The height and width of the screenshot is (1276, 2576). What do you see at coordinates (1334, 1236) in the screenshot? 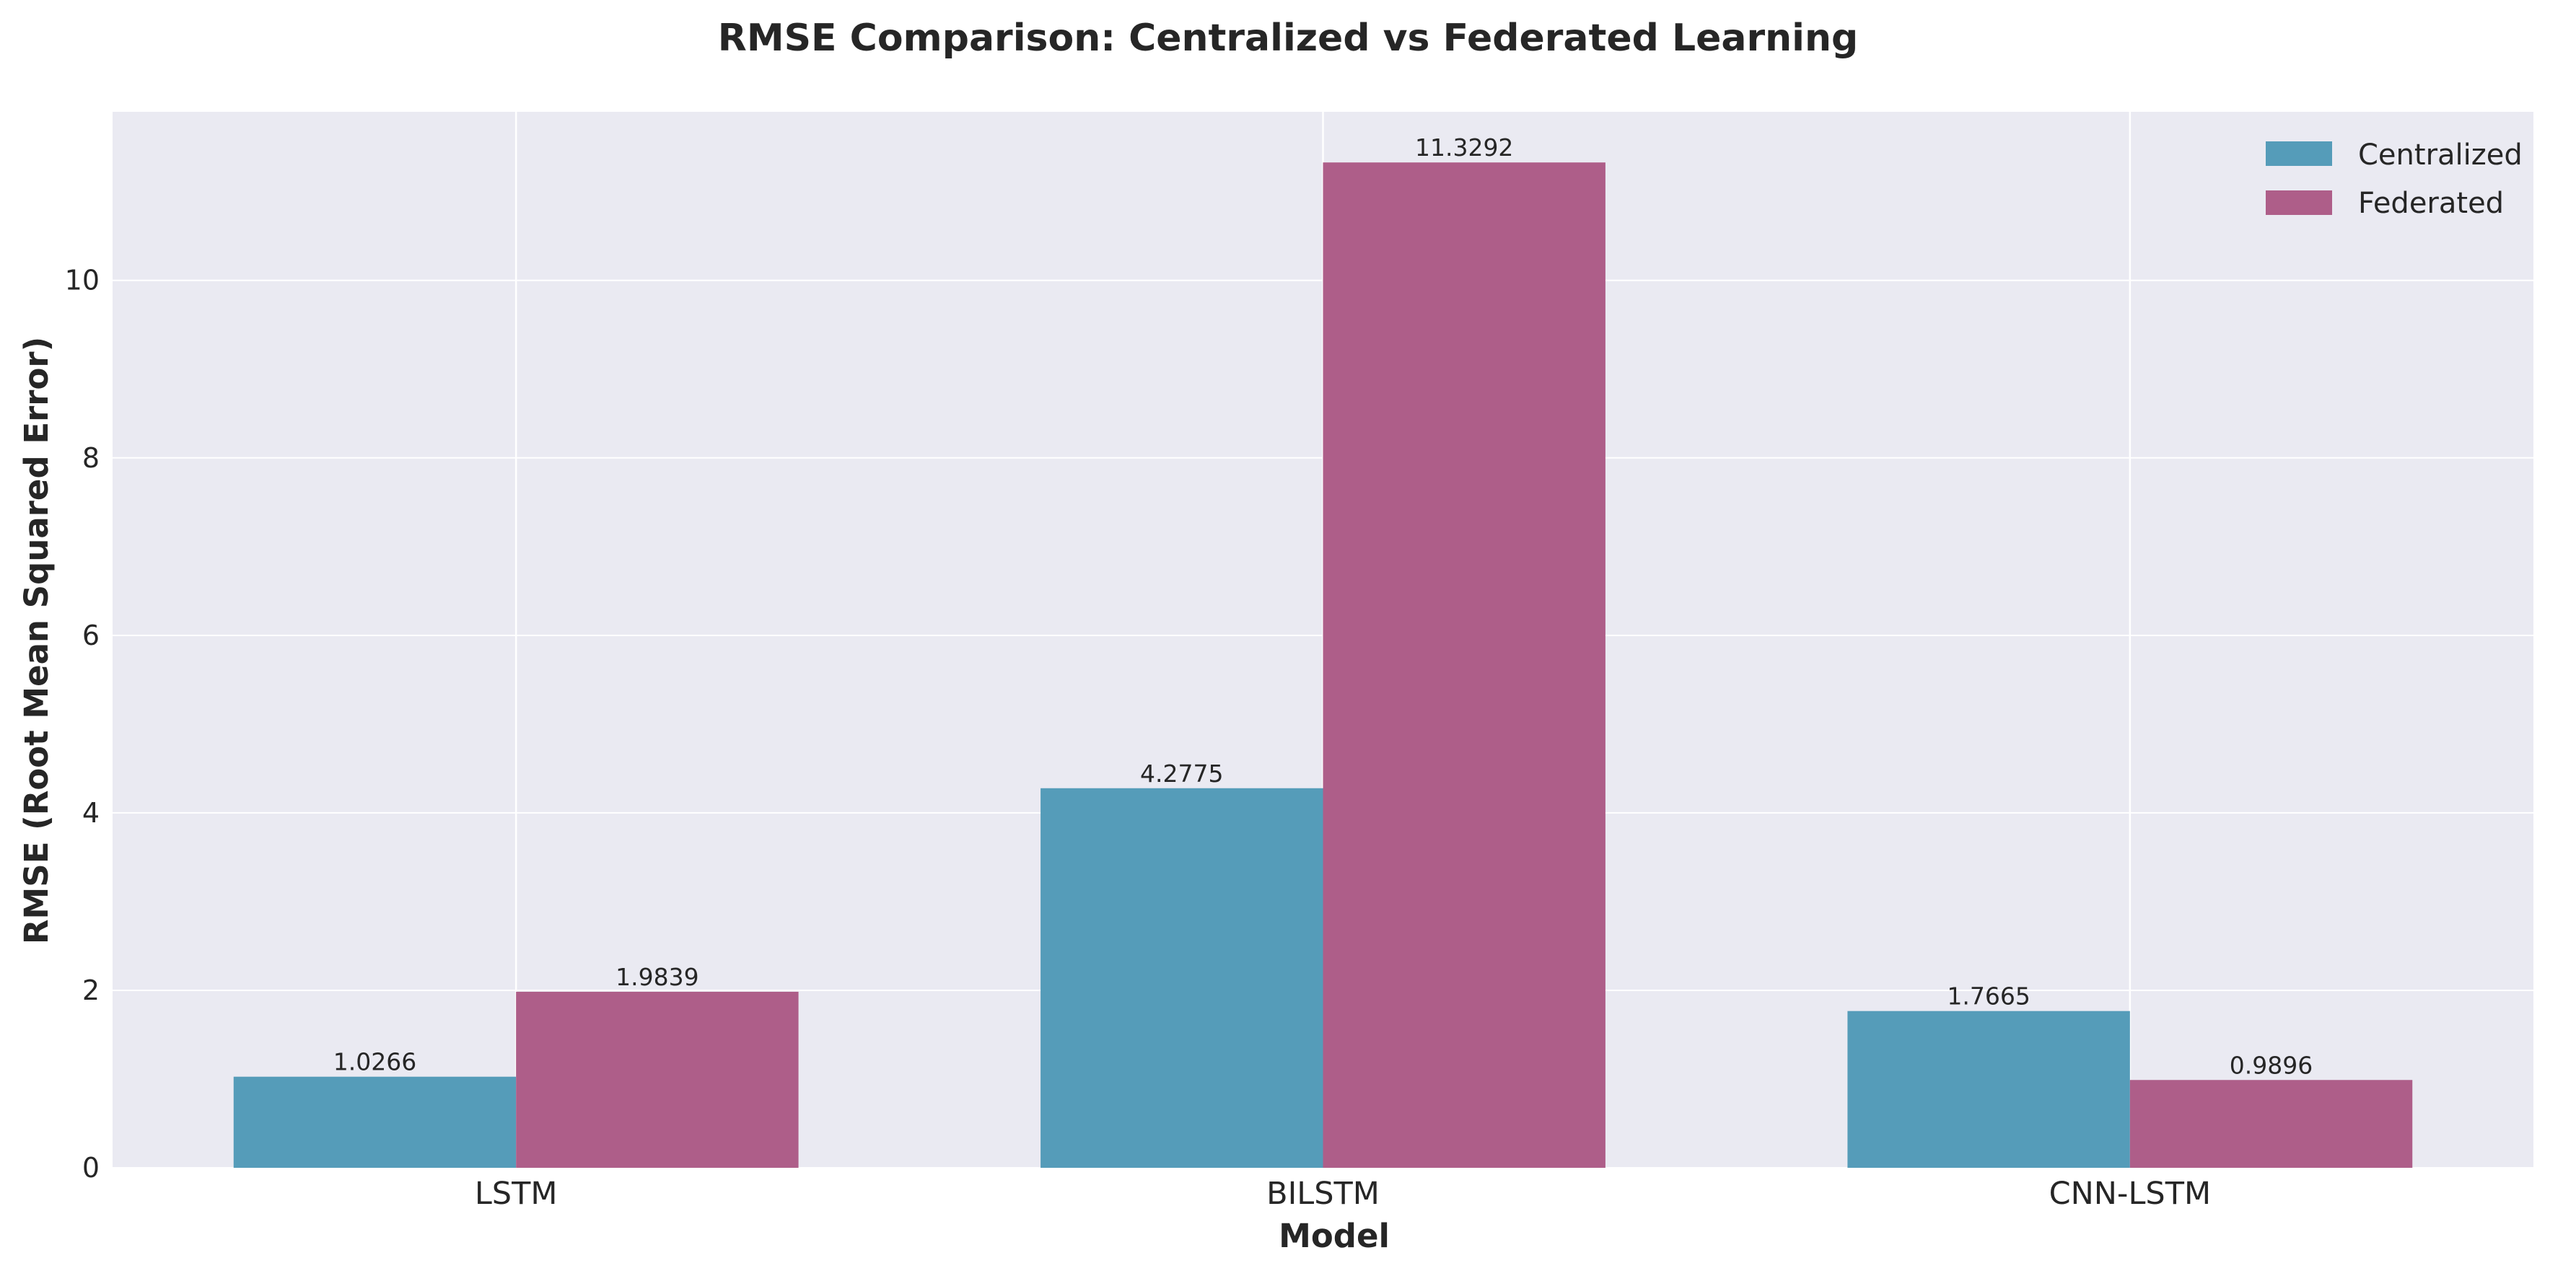
I see `x-axis-label: Model` at bounding box center [1334, 1236].